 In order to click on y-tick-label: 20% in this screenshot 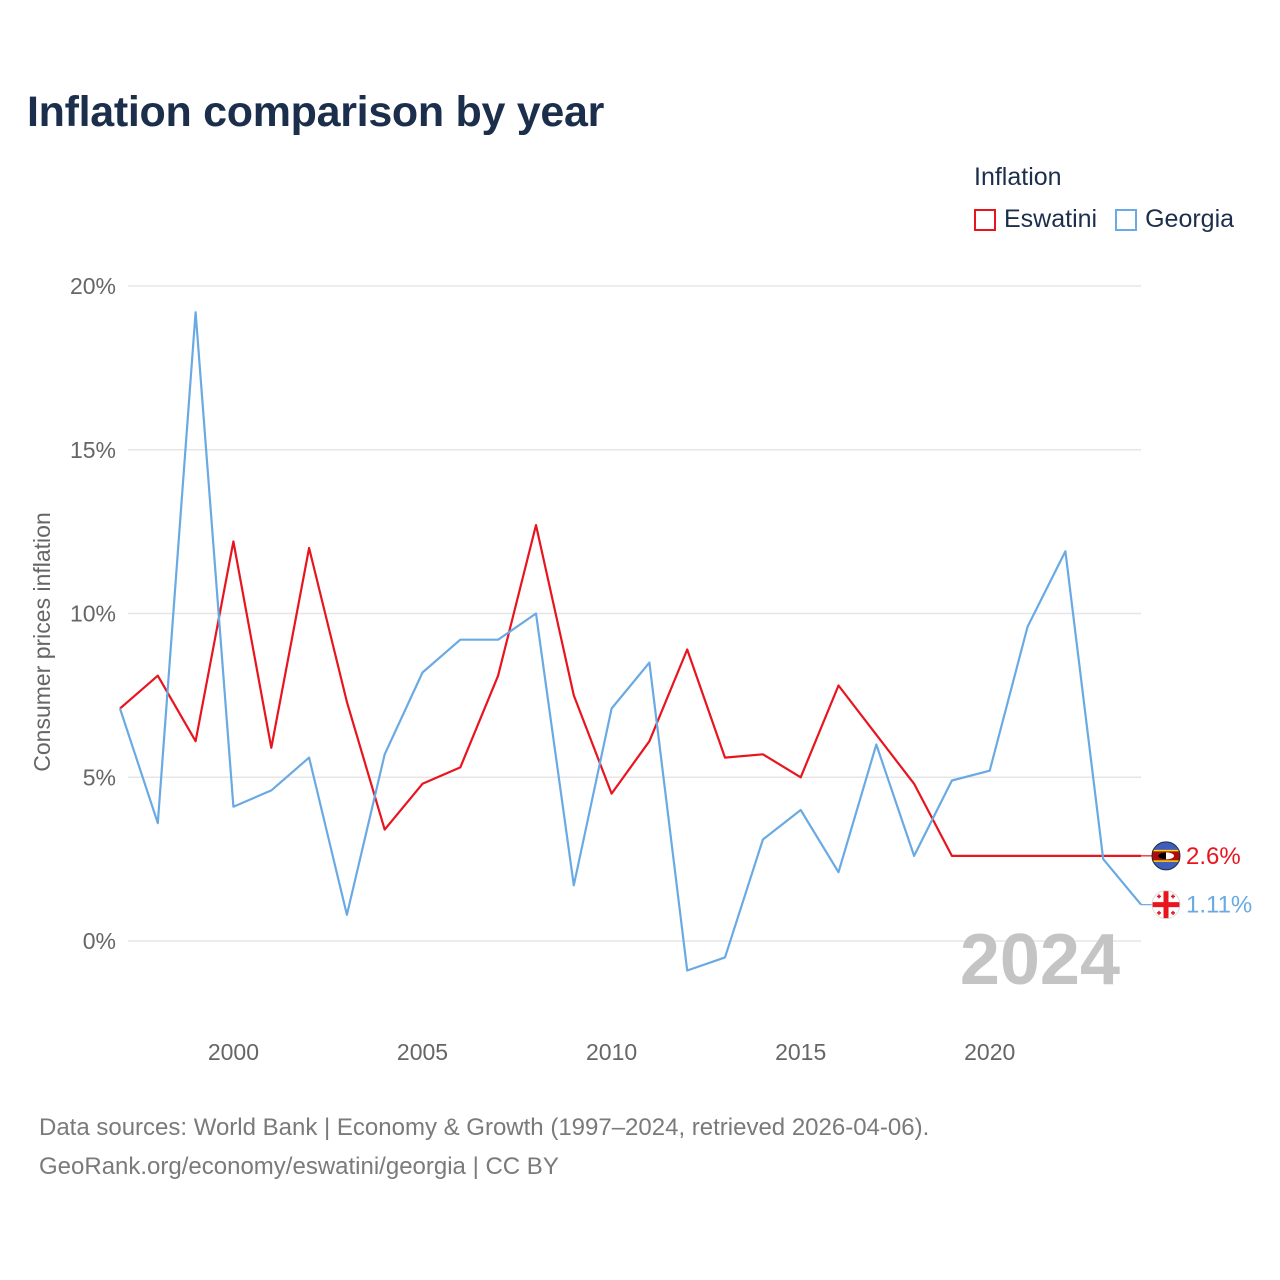, I will do `click(93, 286)`.